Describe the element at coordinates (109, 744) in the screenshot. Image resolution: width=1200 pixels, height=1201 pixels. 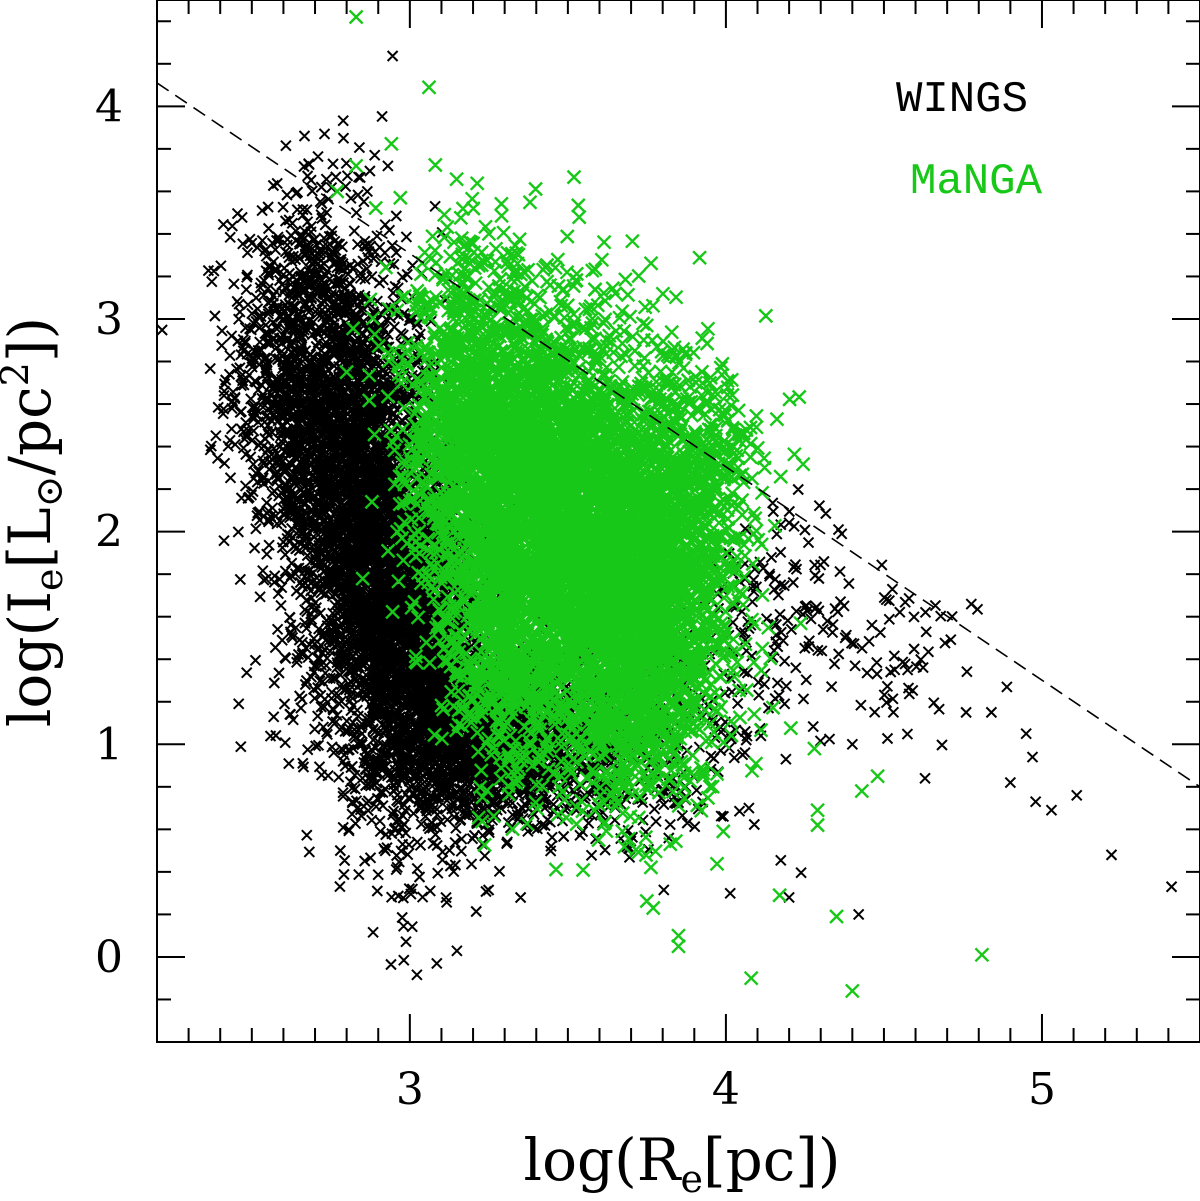
I see `y-tick-label: 1` at that location.